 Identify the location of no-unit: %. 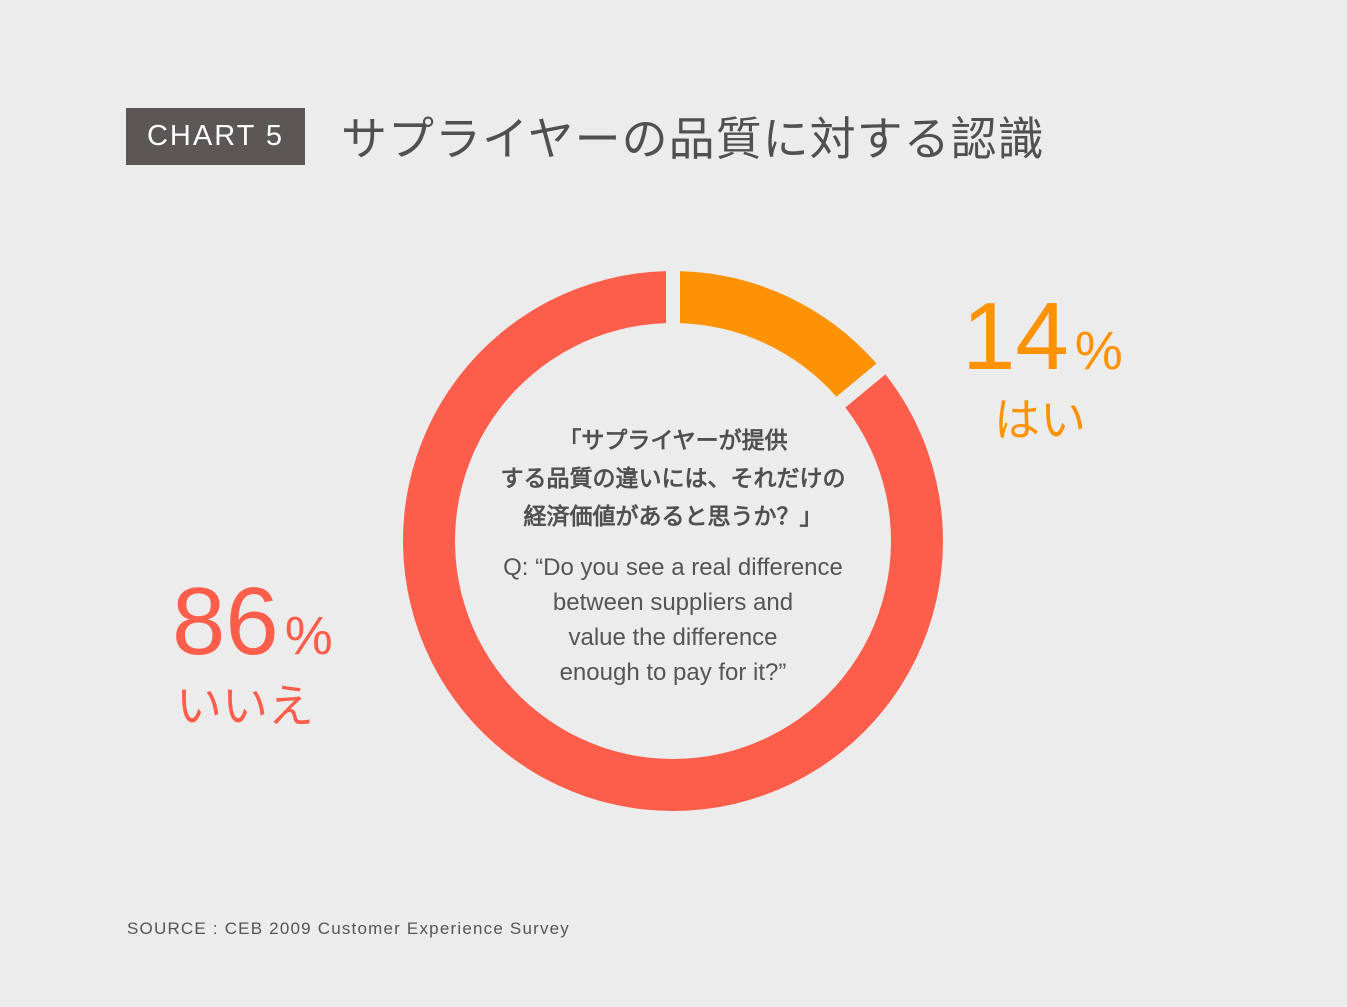
(308, 636).